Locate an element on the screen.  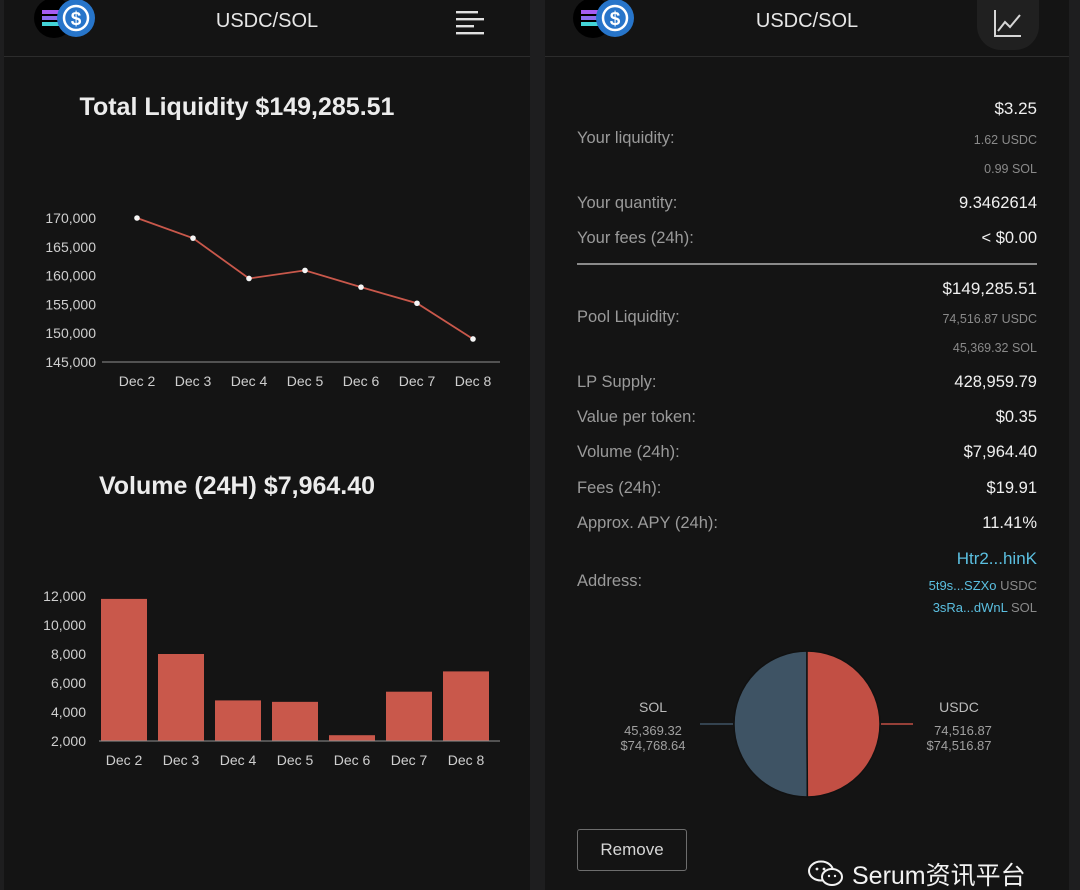
y-tick-label: 12,000 is located at coordinates (64, 596).